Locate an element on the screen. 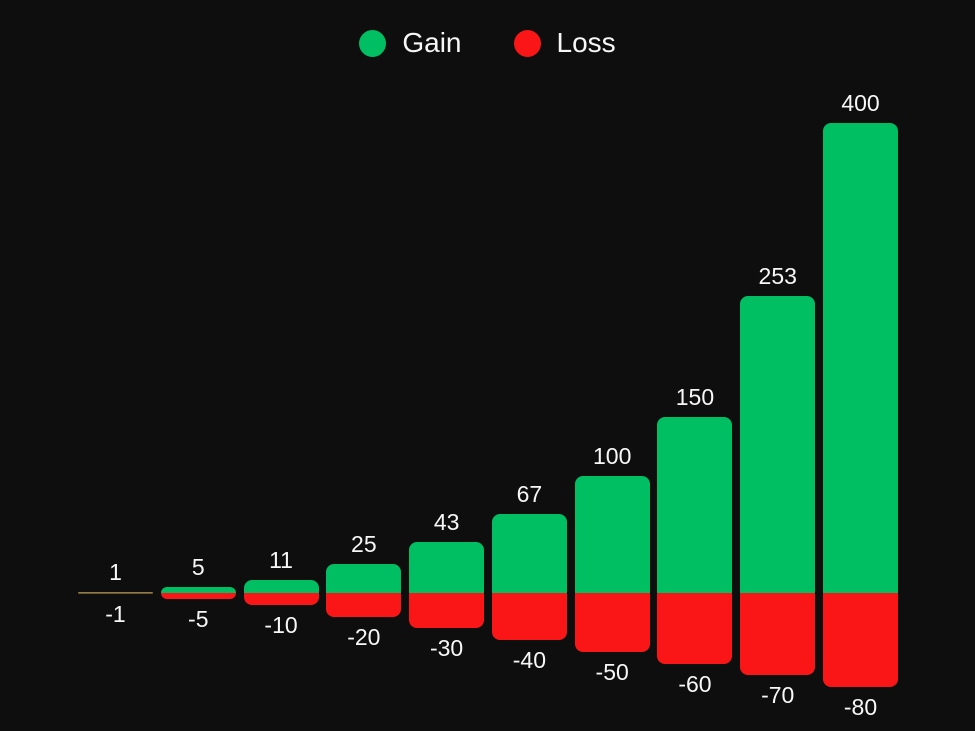  loss-legend-dot-icon is located at coordinates (527, 43).